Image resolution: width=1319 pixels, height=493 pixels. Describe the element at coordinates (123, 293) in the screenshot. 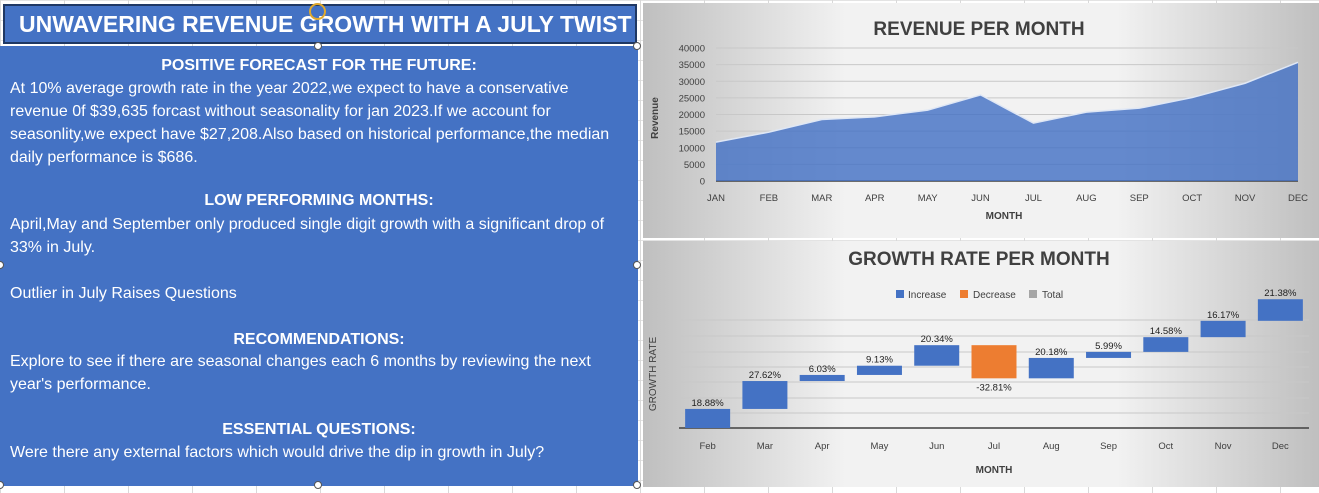

I see `outlier-text: Outlier in July Raises Questions` at that location.